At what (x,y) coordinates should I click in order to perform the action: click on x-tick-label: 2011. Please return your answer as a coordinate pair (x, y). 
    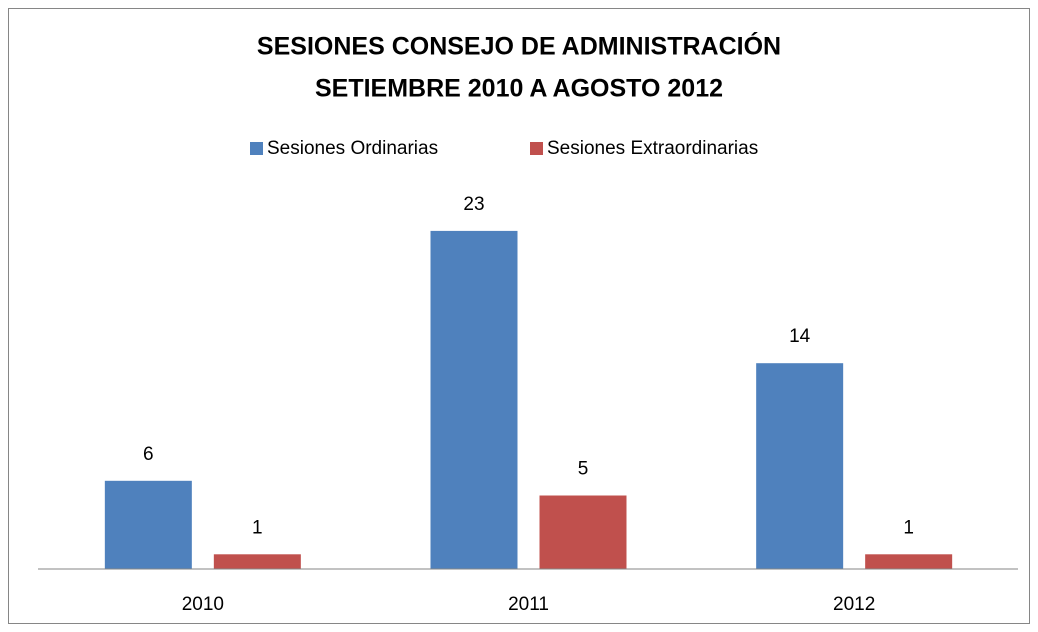
    Looking at the image, I should click on (528, 604).